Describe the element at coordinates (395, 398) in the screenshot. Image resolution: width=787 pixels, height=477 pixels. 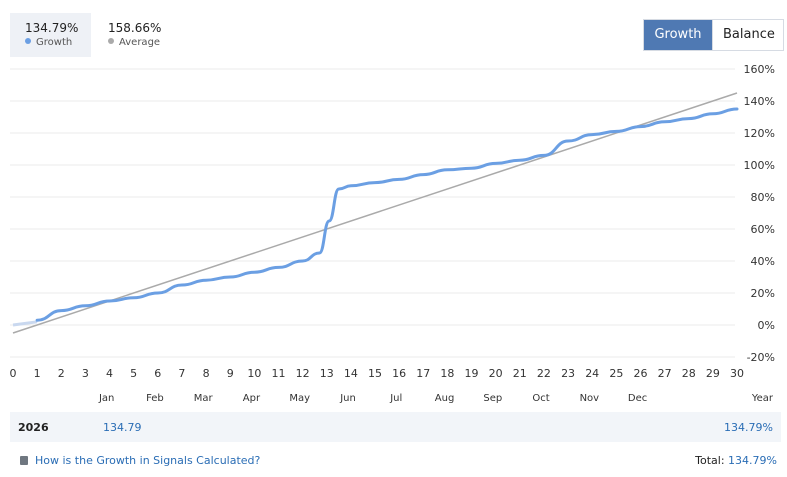
I see `month-label: Jul` at that location.